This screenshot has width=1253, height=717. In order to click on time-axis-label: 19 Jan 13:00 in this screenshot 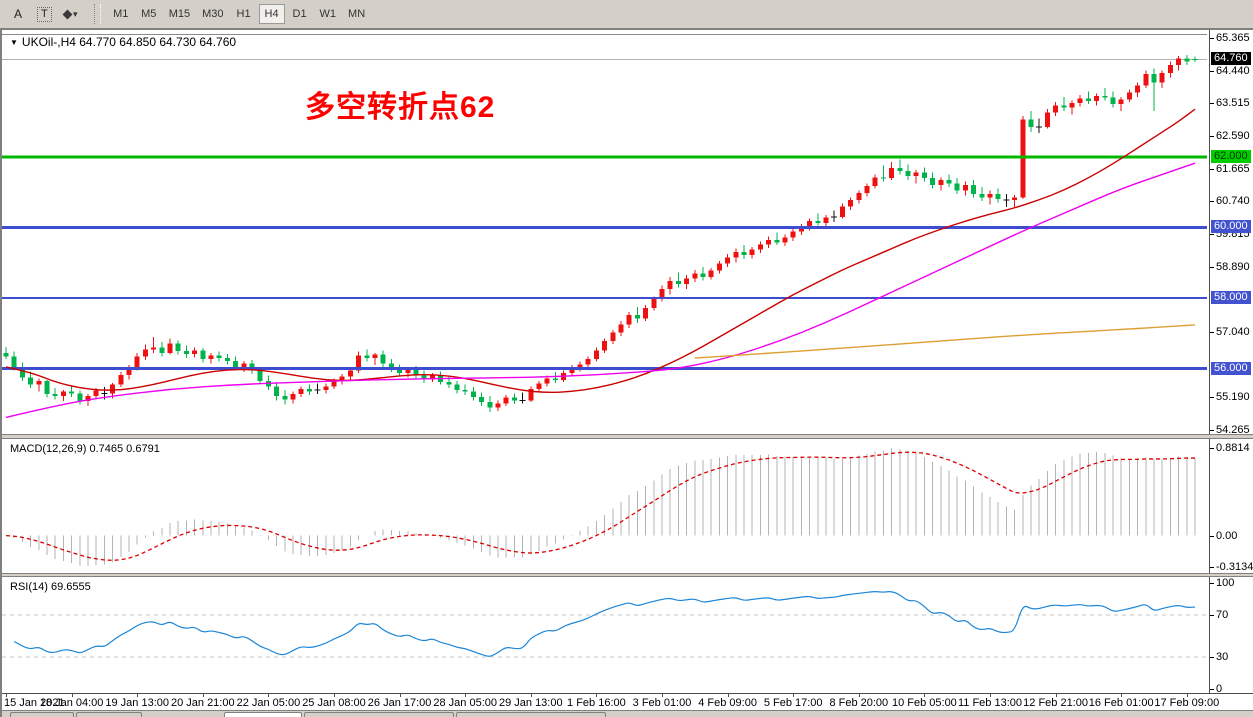, I will do `click(137, 703)`.